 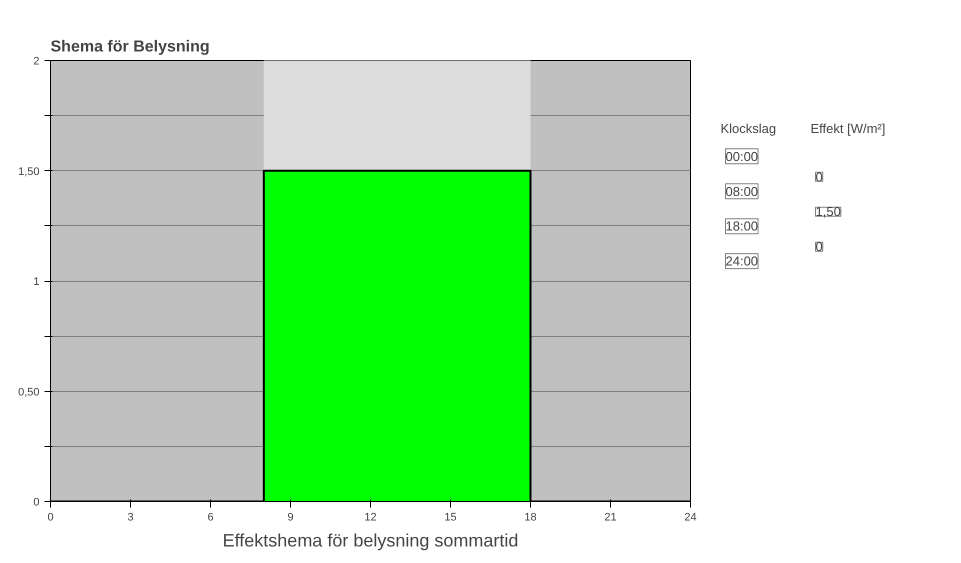 I want to click on x-tick-label: 24, so click(x=690, y=518).